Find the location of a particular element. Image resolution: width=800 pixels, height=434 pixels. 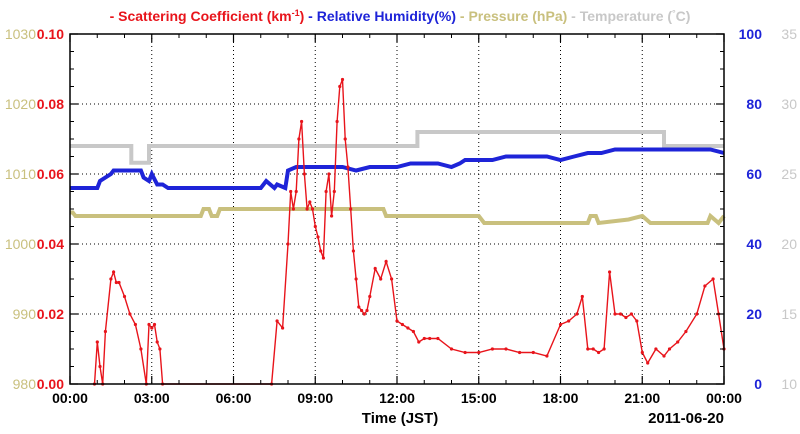

y-tick-label-scattering: 0.06 is located at coordinates (50, 174).